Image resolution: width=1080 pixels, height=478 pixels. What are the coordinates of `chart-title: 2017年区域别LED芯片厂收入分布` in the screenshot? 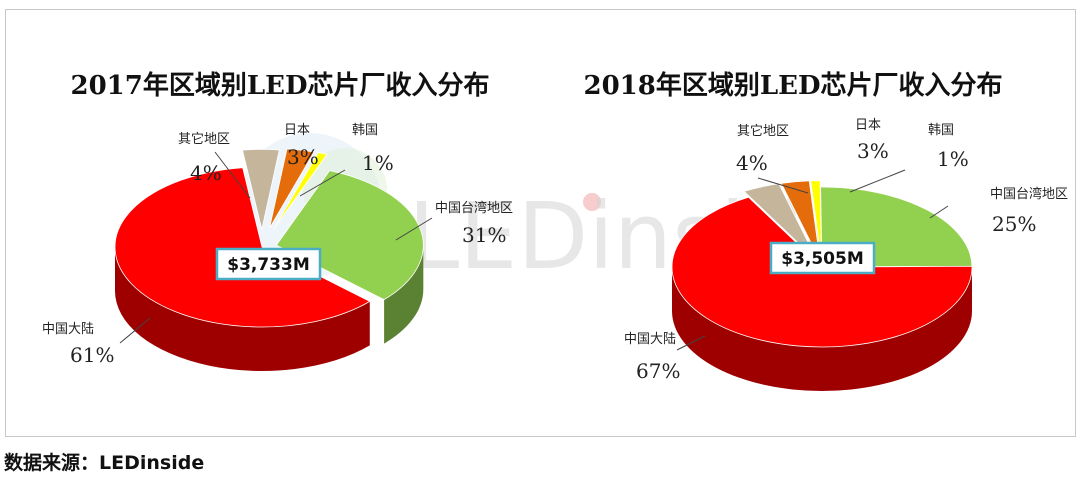 It's located at (279, 85).